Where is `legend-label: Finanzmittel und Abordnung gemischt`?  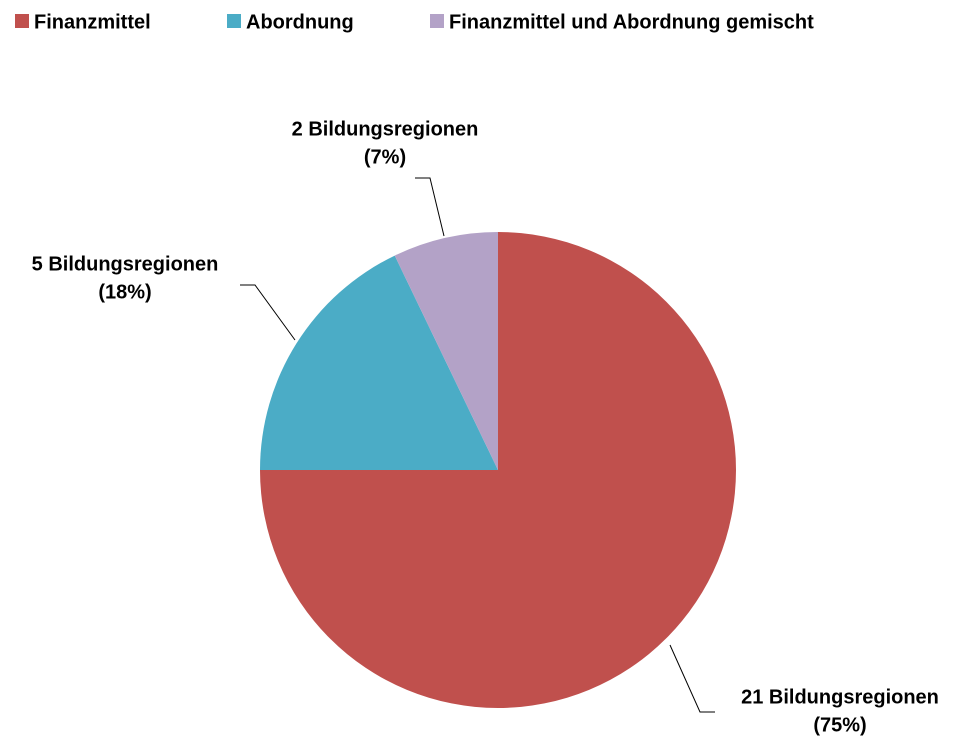
legend-label: Finanzmittel und Abordnung gemischt is located at coordinates (631, 22).